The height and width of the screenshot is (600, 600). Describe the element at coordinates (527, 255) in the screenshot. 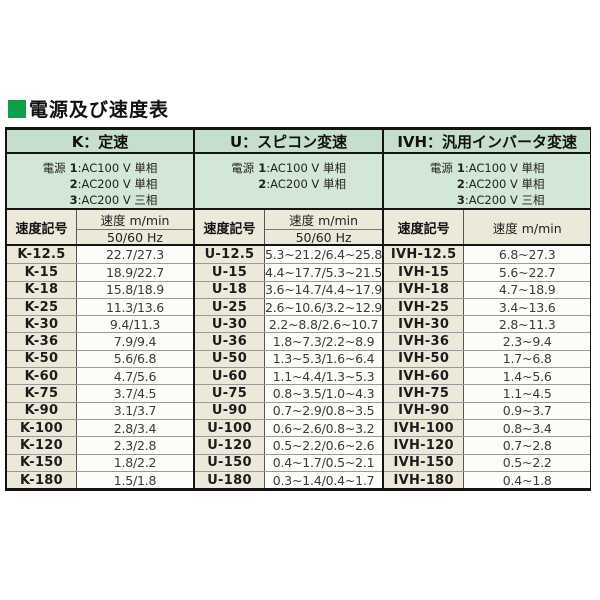

I see `speed-value-cell: 6.8~27.3` at that location.